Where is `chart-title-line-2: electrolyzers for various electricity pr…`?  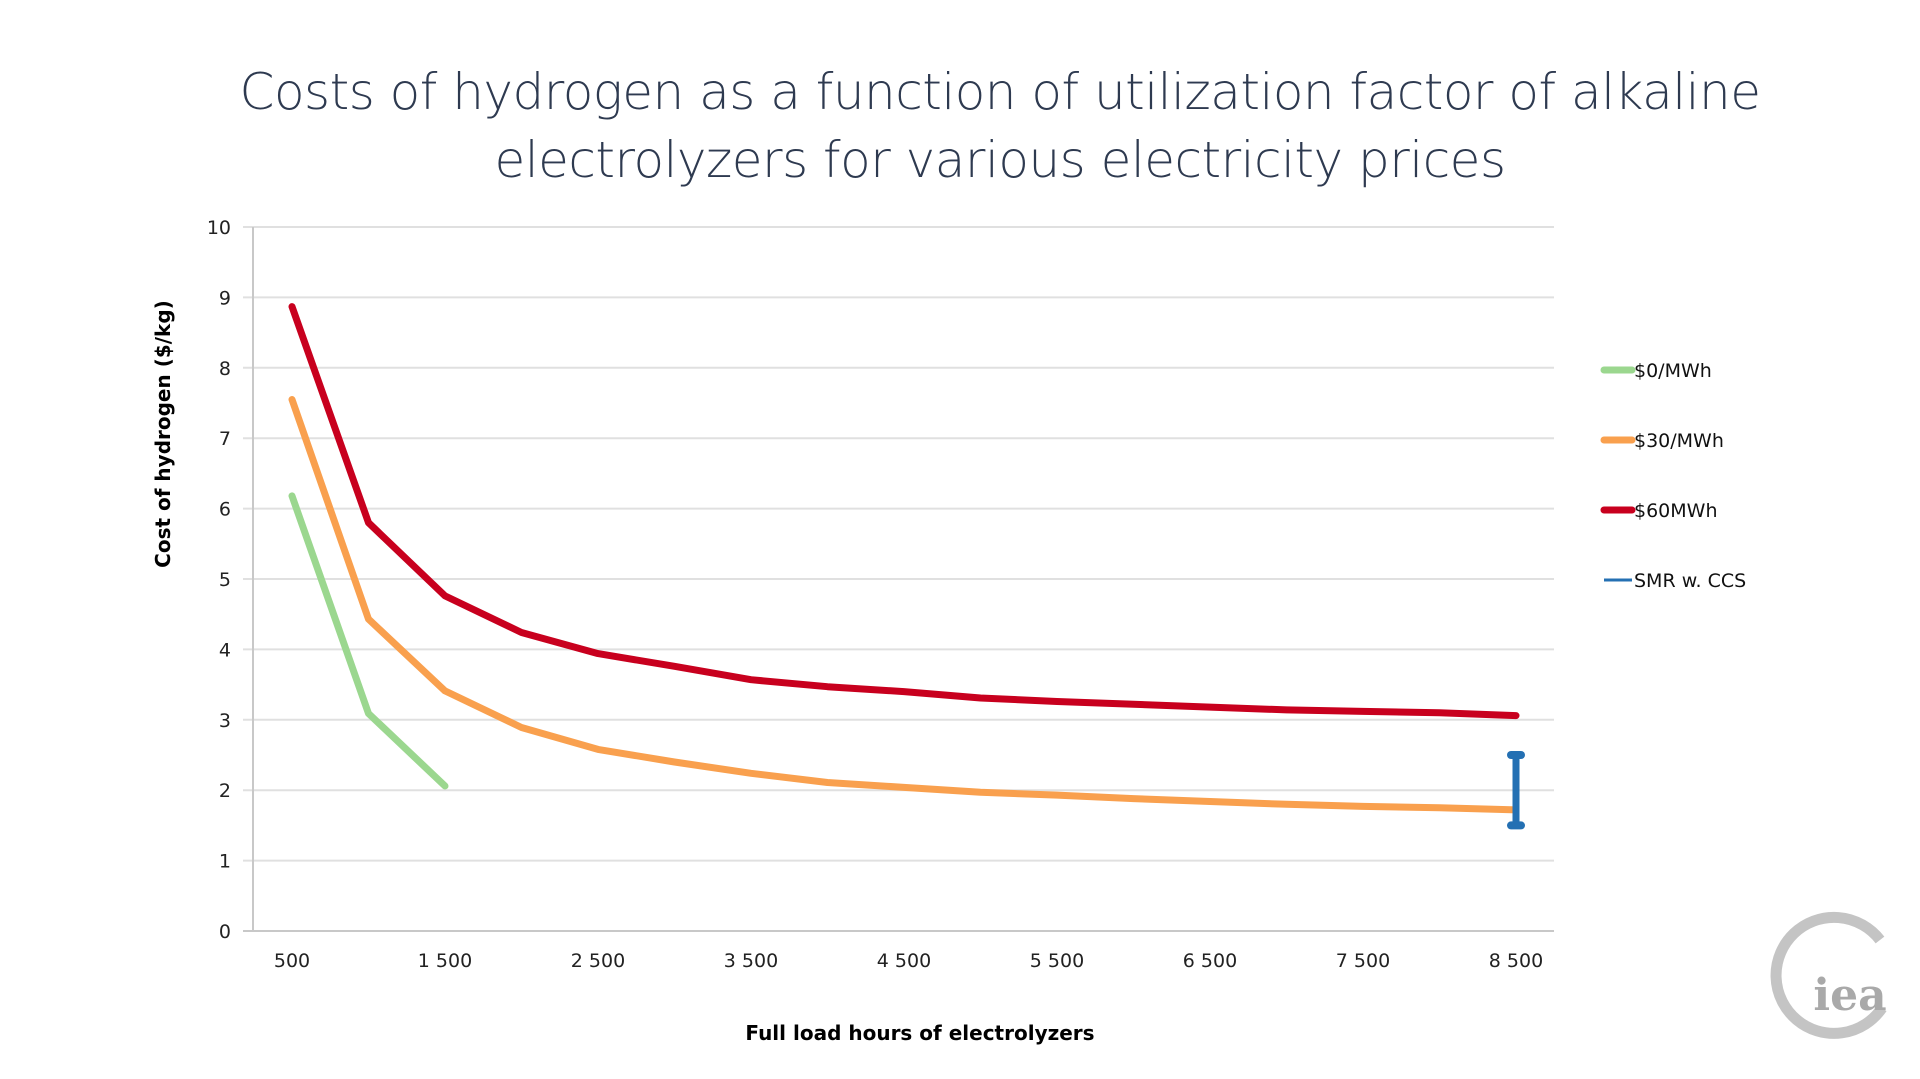
chart-title-line-2: electrolyzers for various electricity pr… is located at coordinates (1000, 160).